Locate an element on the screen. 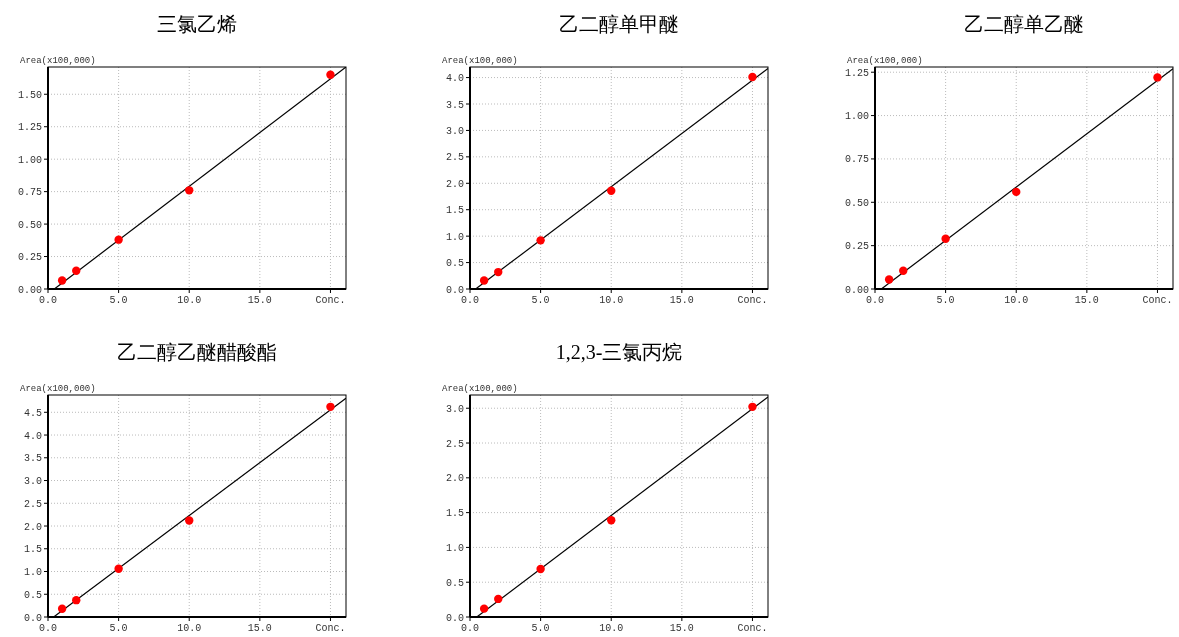 Image resolution: width=1179 pixels, height=637 pixels. chart-title: 三氯乙烯 is located at coordinates (197, 24).